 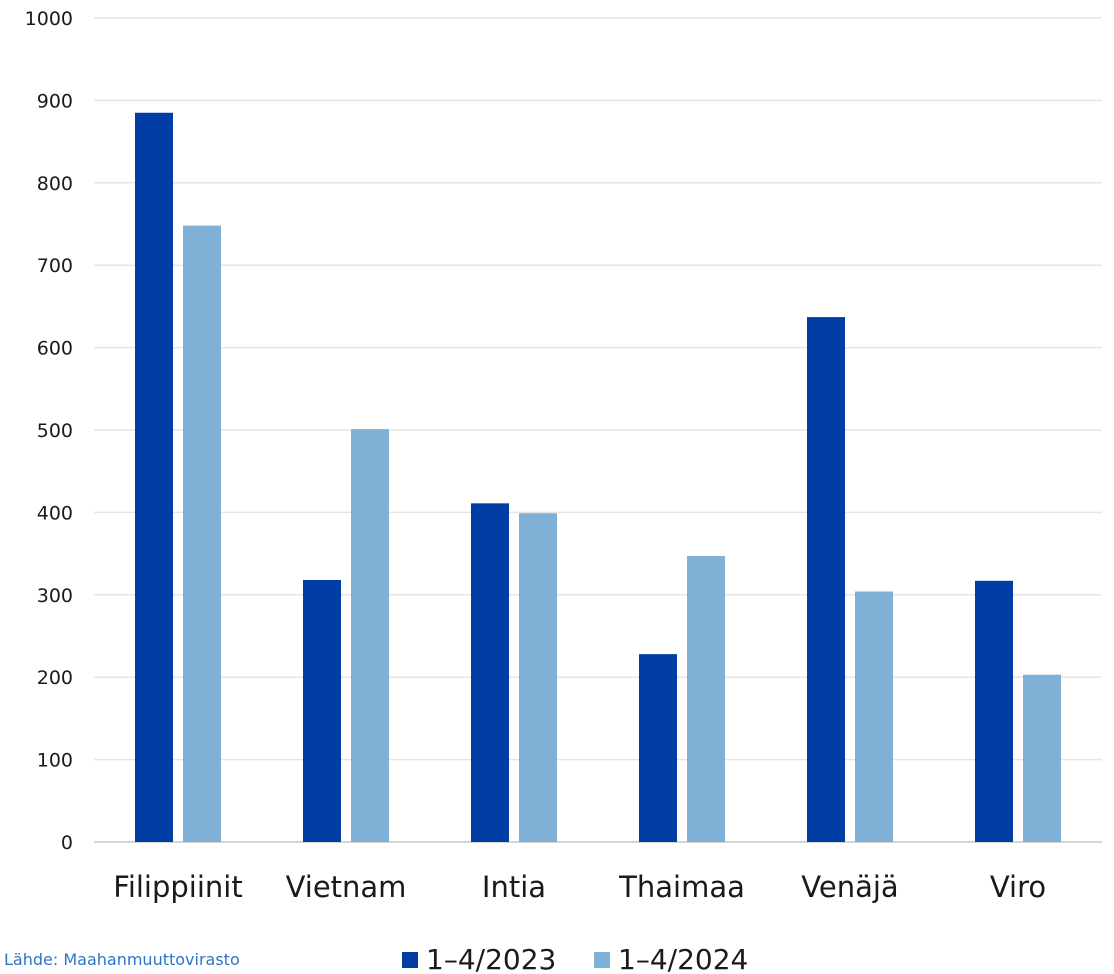 I want to click on x-tick-label: Intia, so click(x=514, y=887).